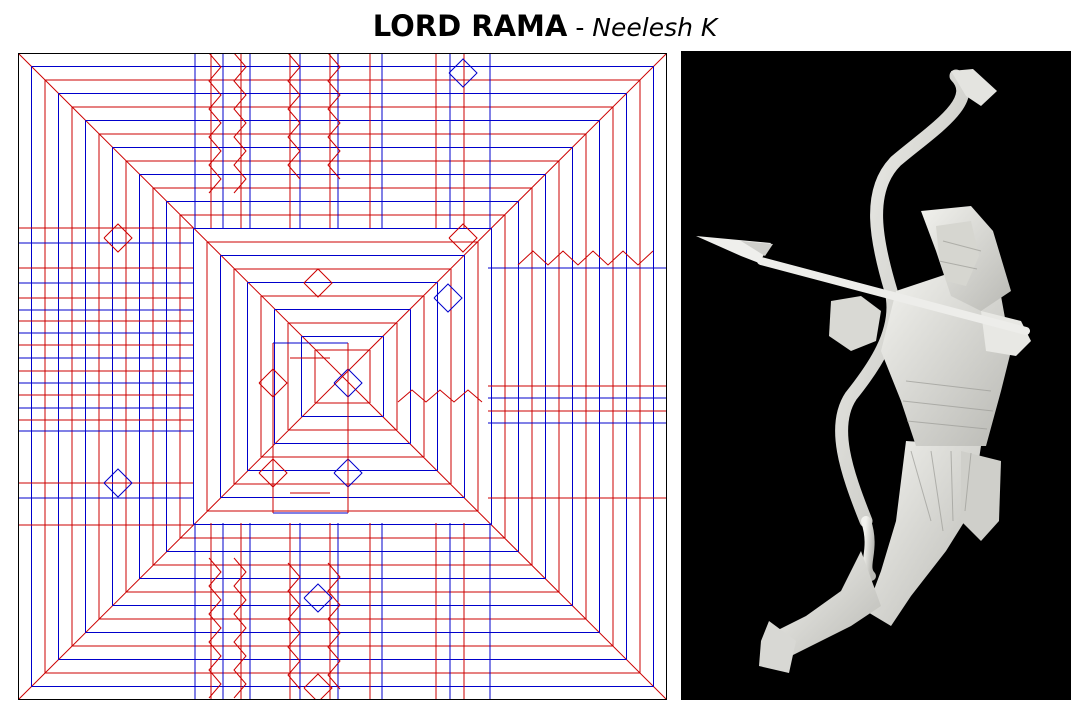 The width and height of the screenshot is (1090, 719). I want to click on model-title: LORD RAMA, so click(470, 26).